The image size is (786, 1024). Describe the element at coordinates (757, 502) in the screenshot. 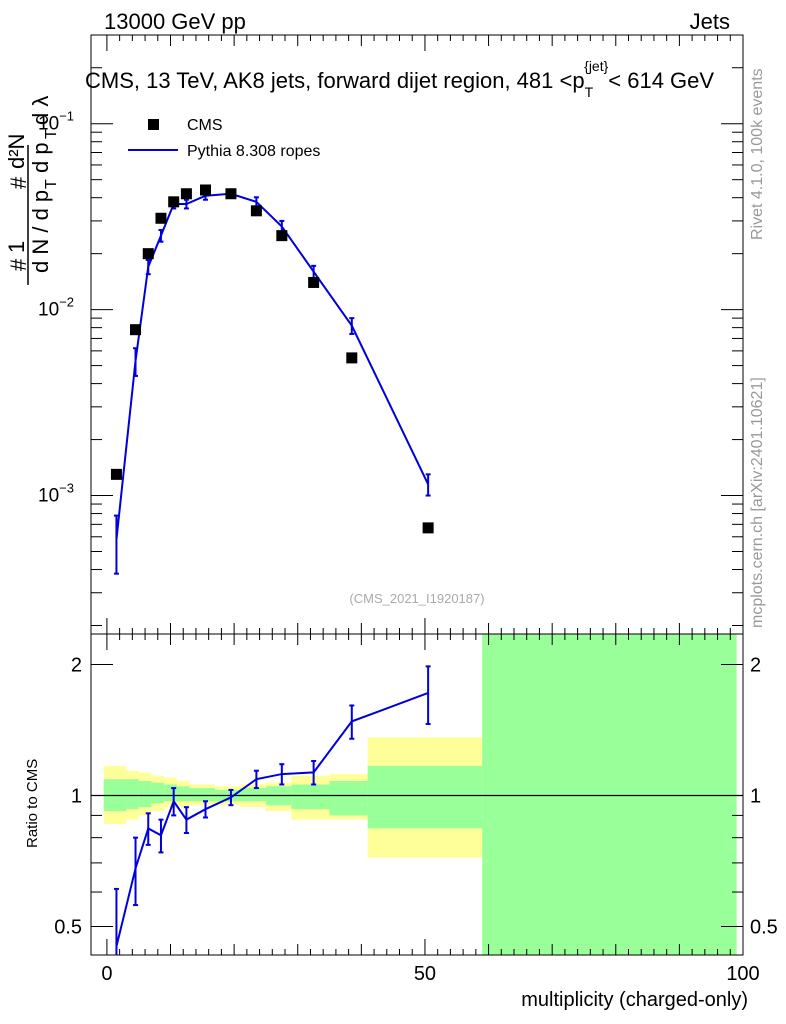

I see `mcplots-label: mcplots.cern.ch [arXiv:2401.10621]` at that location.